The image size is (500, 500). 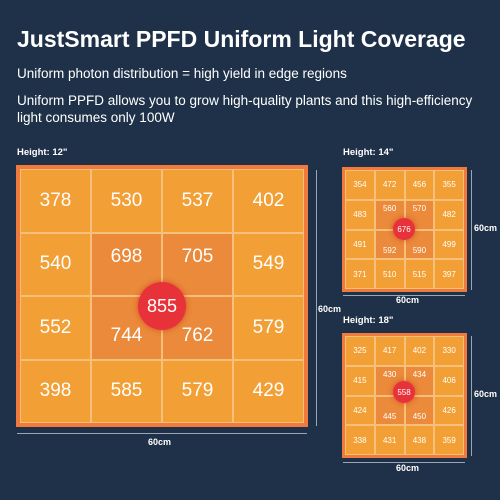 I want to click on width-label-18: 60cm, so click(x=408, y=468).